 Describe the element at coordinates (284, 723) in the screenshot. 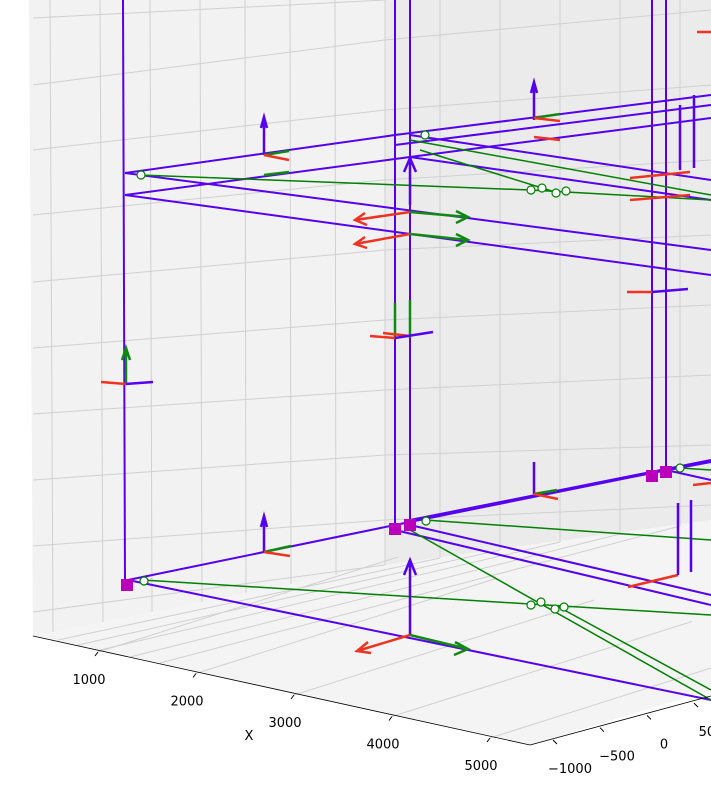

I see `x-tick-label: 3000` at that location.